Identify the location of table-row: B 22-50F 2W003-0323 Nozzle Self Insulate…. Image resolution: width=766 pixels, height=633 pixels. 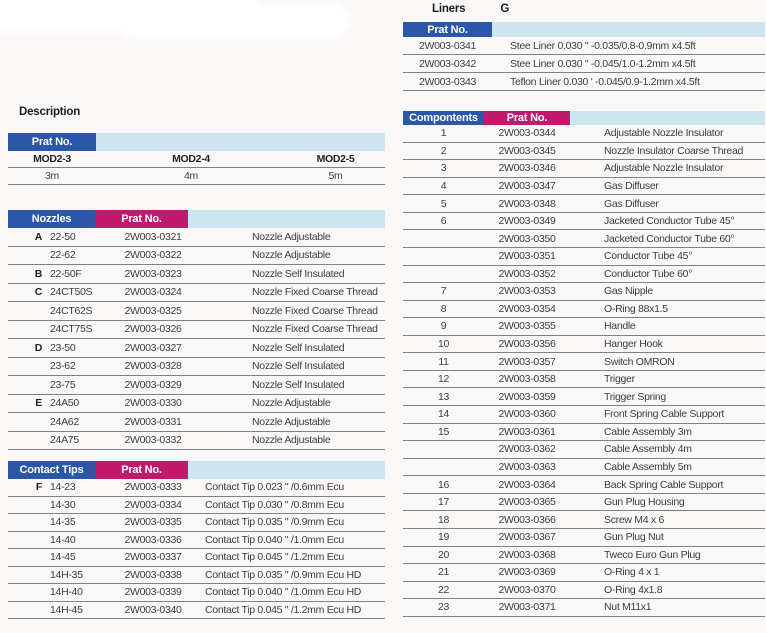
(196, 274).